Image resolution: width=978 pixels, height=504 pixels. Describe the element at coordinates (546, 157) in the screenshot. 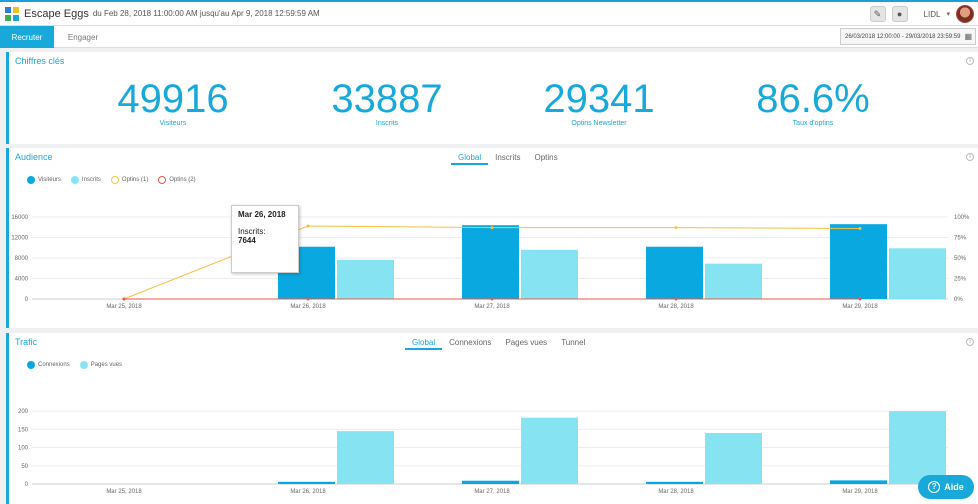

I see `tab-optins: Optins` at that location.